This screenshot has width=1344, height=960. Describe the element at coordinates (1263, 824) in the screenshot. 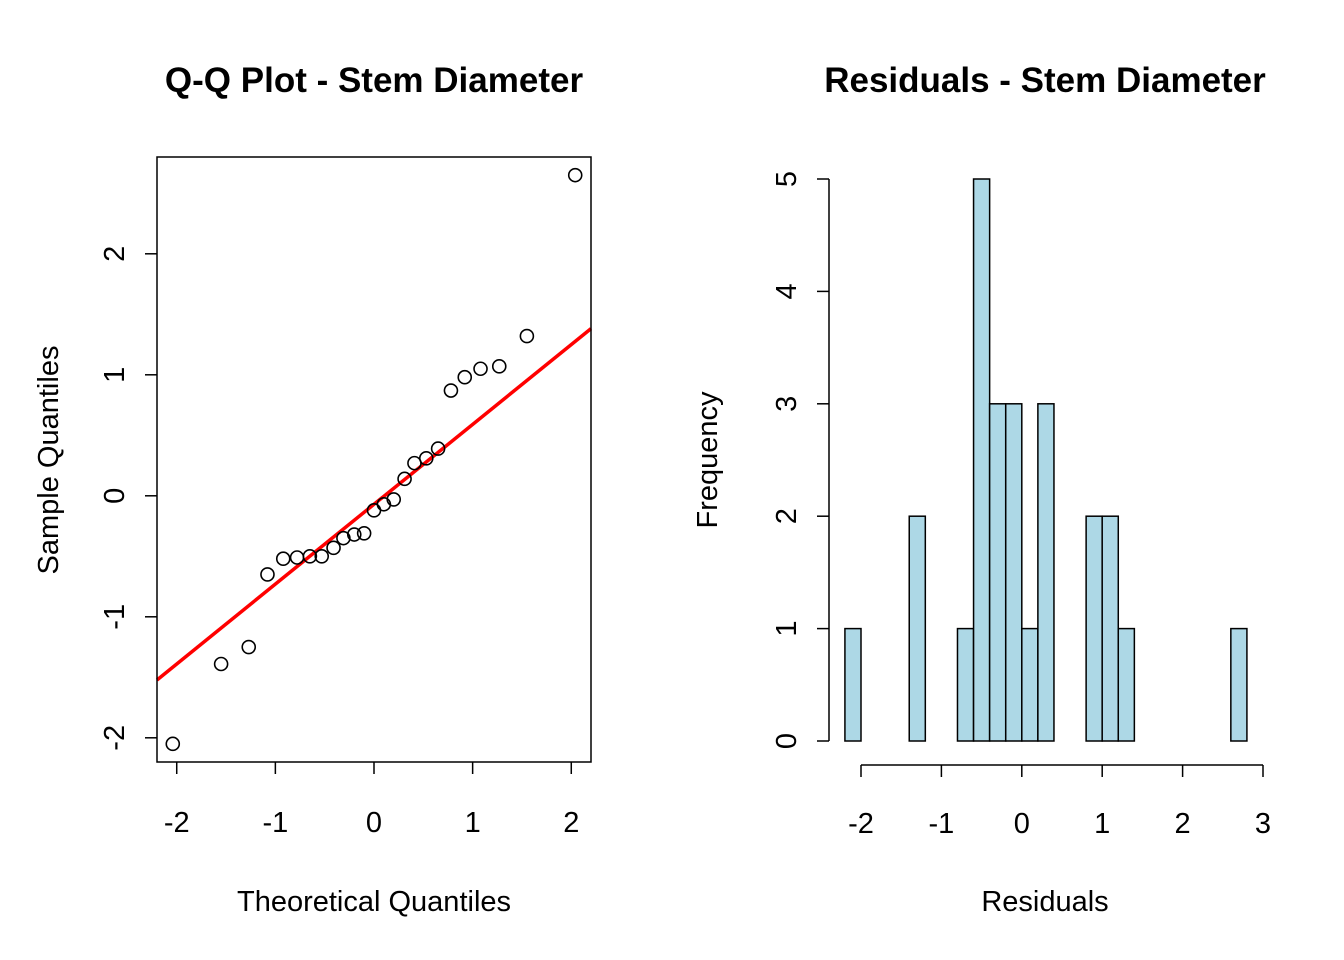

I see `histogram-x-tick-label: 3` at that location.